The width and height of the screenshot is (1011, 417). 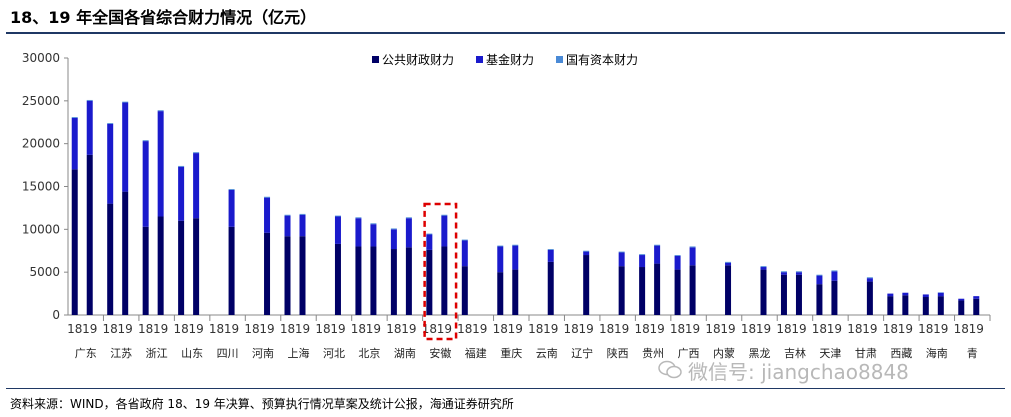 I want to click on bar-segment-天津-18-2, so click(x=819, y=275).